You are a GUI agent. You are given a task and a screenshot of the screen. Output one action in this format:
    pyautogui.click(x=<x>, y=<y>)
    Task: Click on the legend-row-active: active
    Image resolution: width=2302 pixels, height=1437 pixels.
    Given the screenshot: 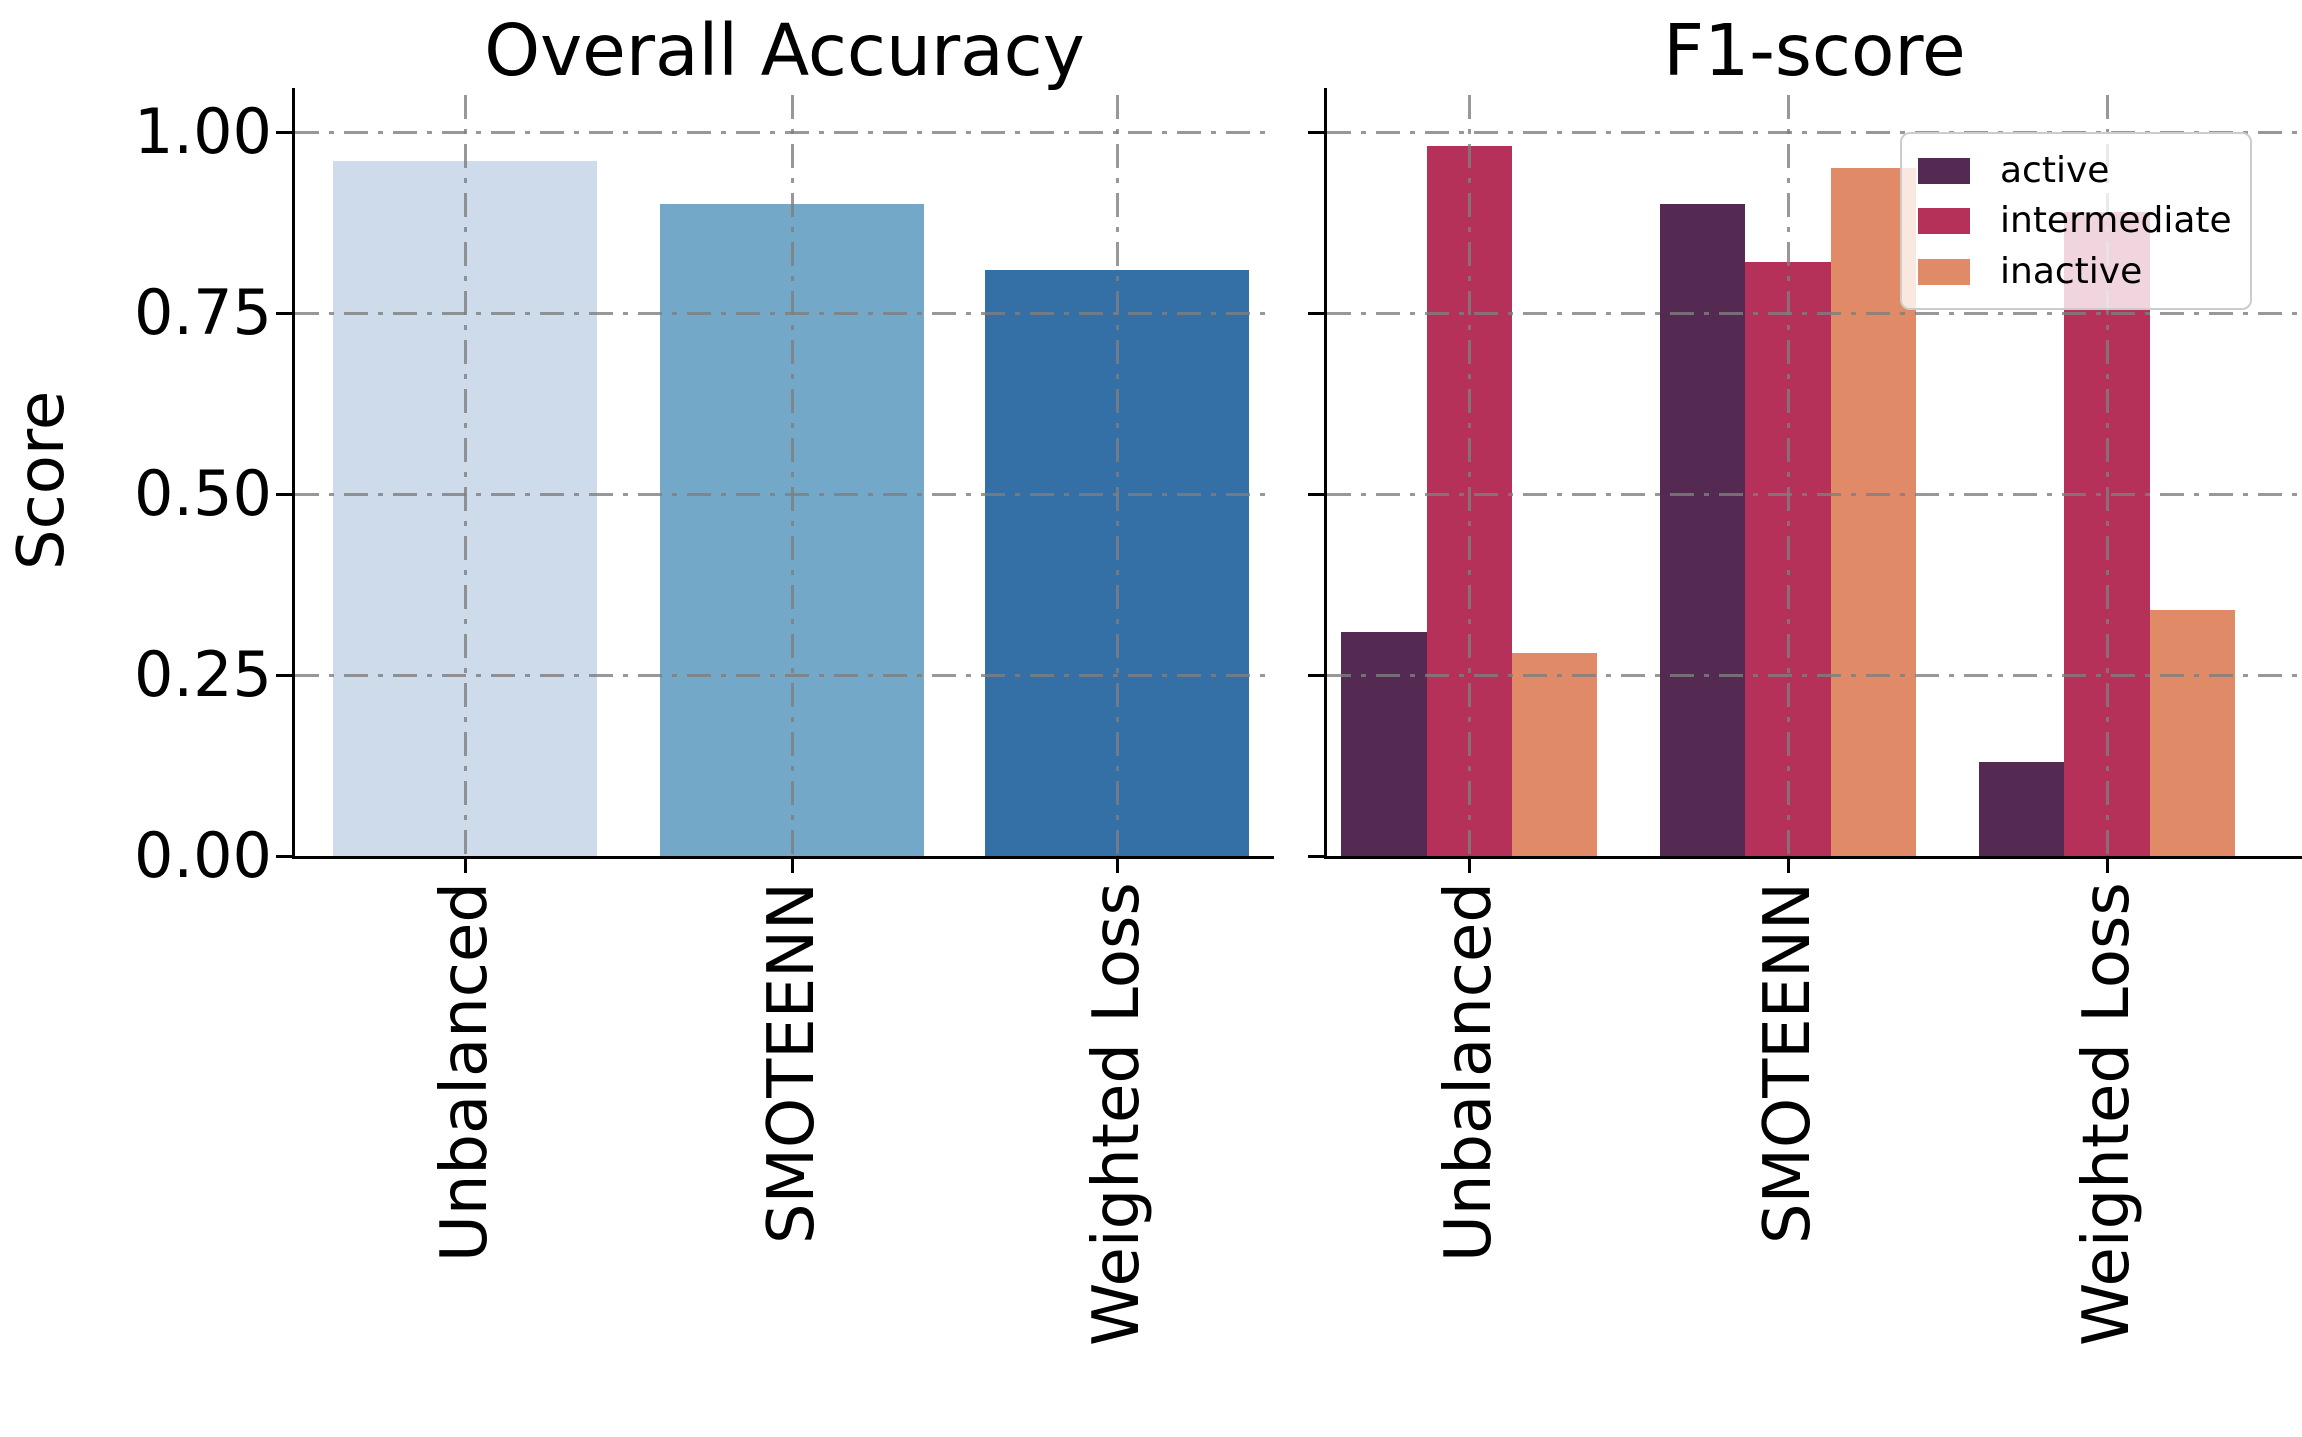 What is the action you would take?
    pyautogui.click(x=2076, y=170)
    